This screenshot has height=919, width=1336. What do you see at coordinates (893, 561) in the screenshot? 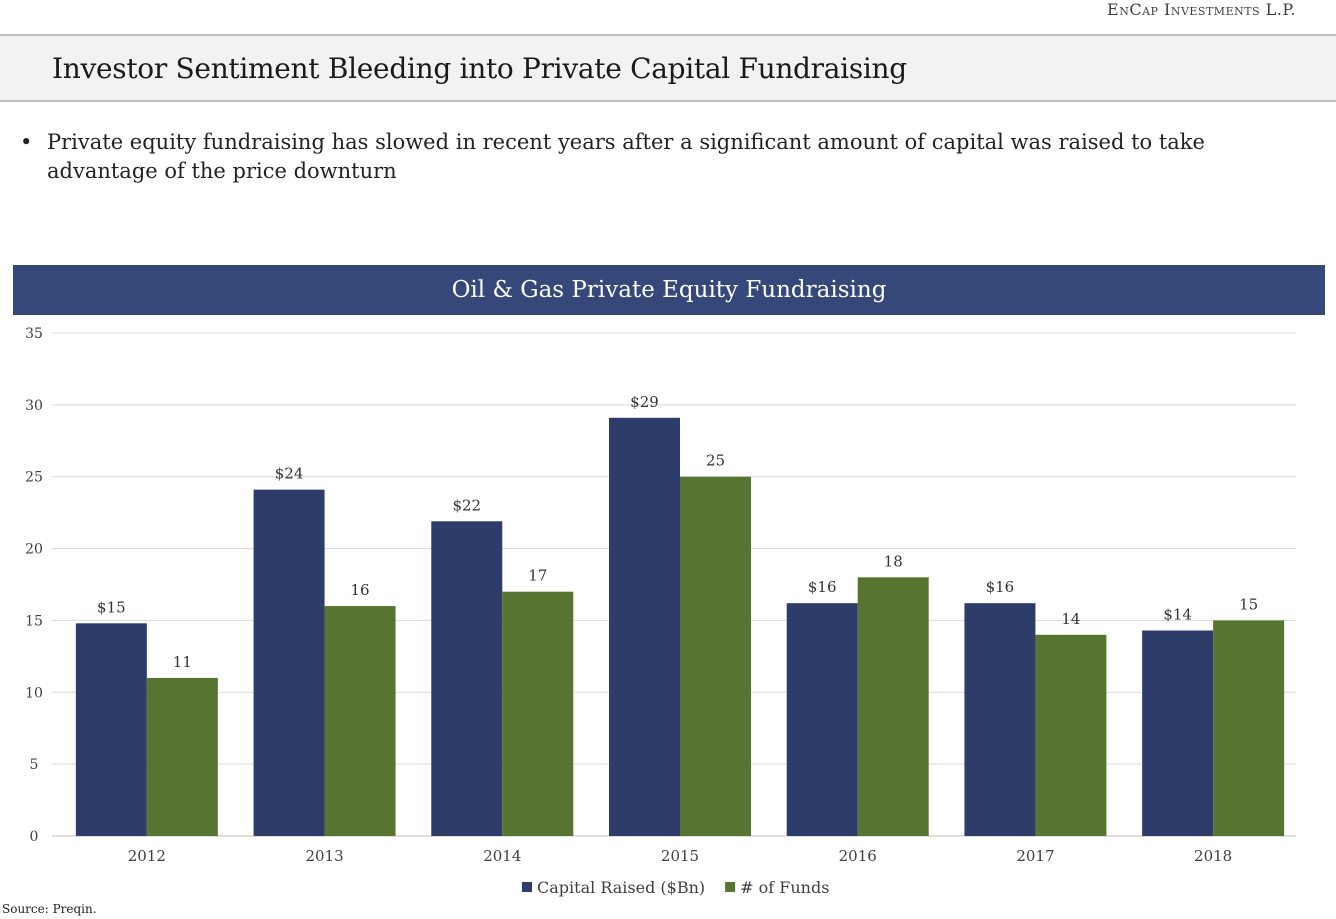
I see `data-label: 18` at bounding box center [893, 561].